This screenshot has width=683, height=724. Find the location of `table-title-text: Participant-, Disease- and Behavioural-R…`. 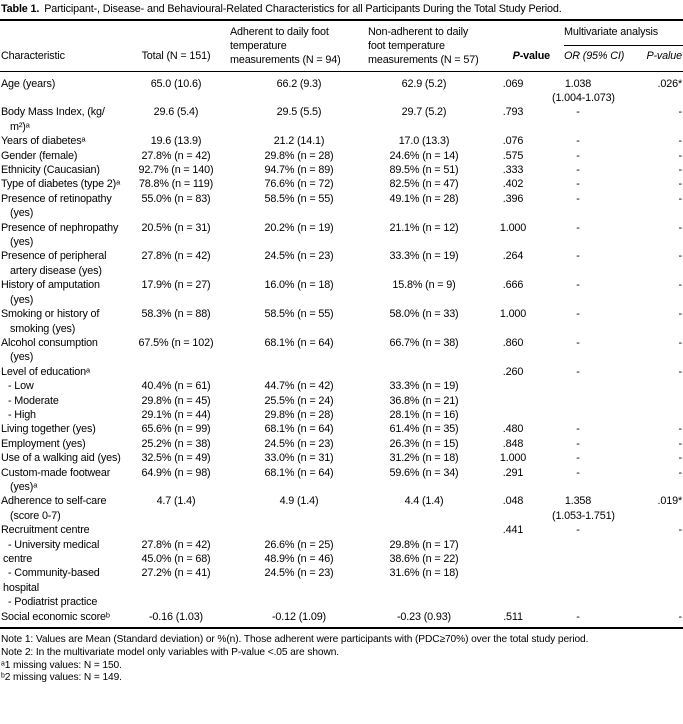

table-title-text: Participant-, Disease- and Behavioural-R… is located at coordinates (303, 9).